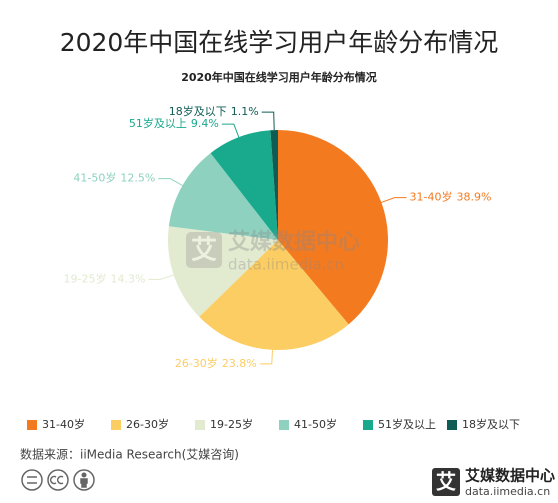  What do you see at coordinates (286, 265) in the screenshot?
I see `watermark-url: data.iimedia.cn` at bounding box center [286, 265].